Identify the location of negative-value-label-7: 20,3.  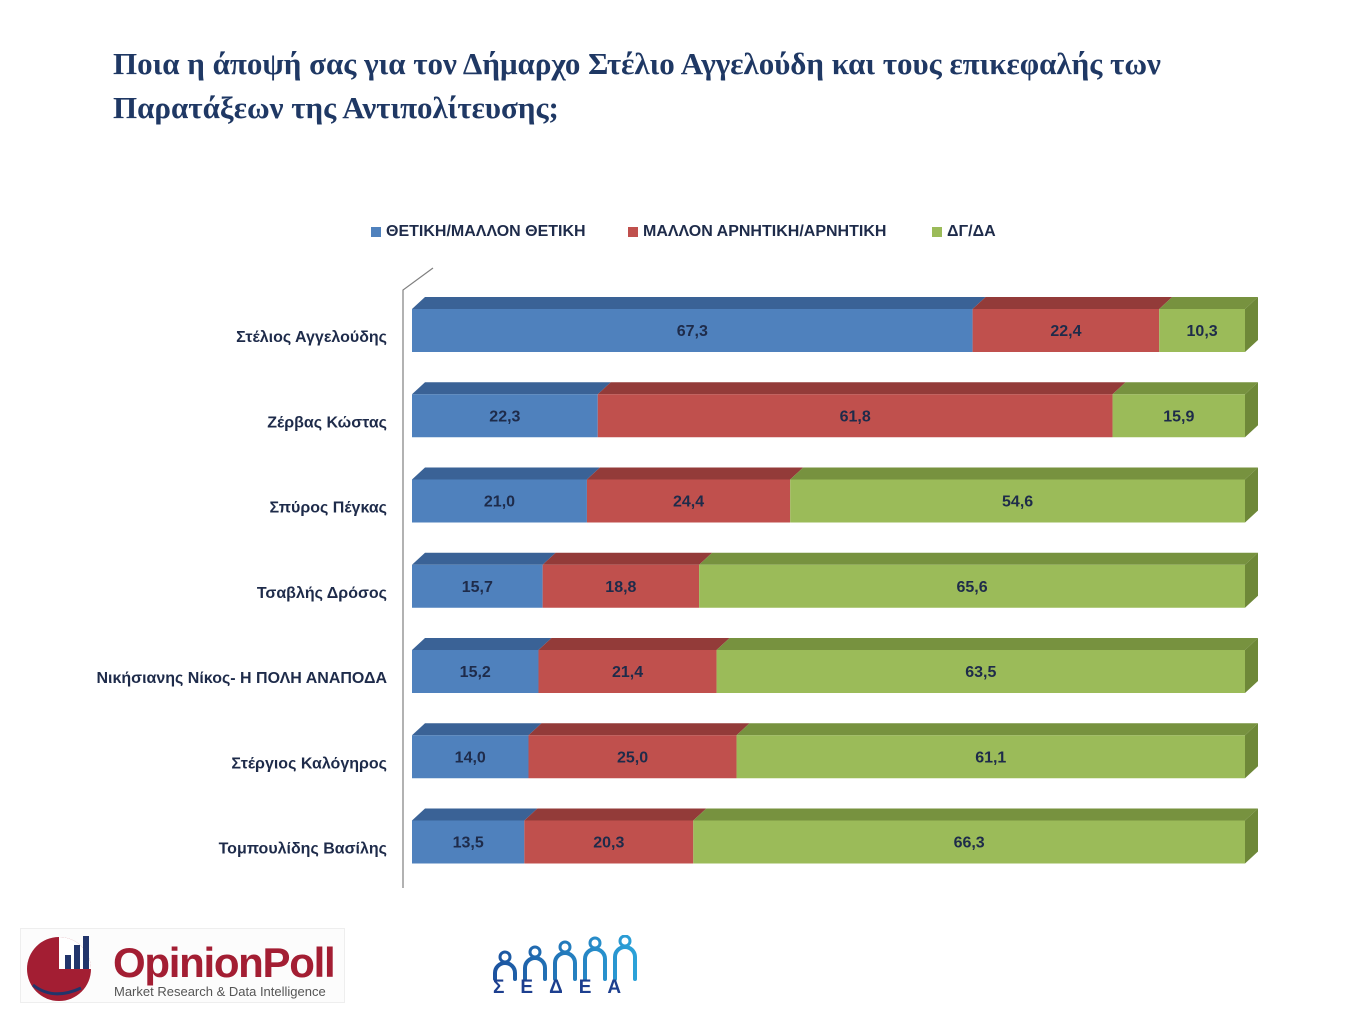
(608, 843).